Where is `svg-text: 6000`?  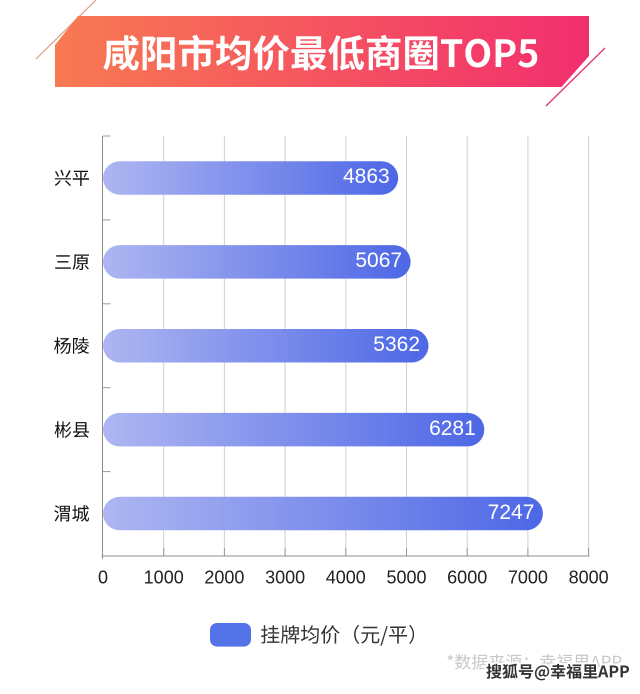 svg-text: 6000 is located at coordinates (467, 578).